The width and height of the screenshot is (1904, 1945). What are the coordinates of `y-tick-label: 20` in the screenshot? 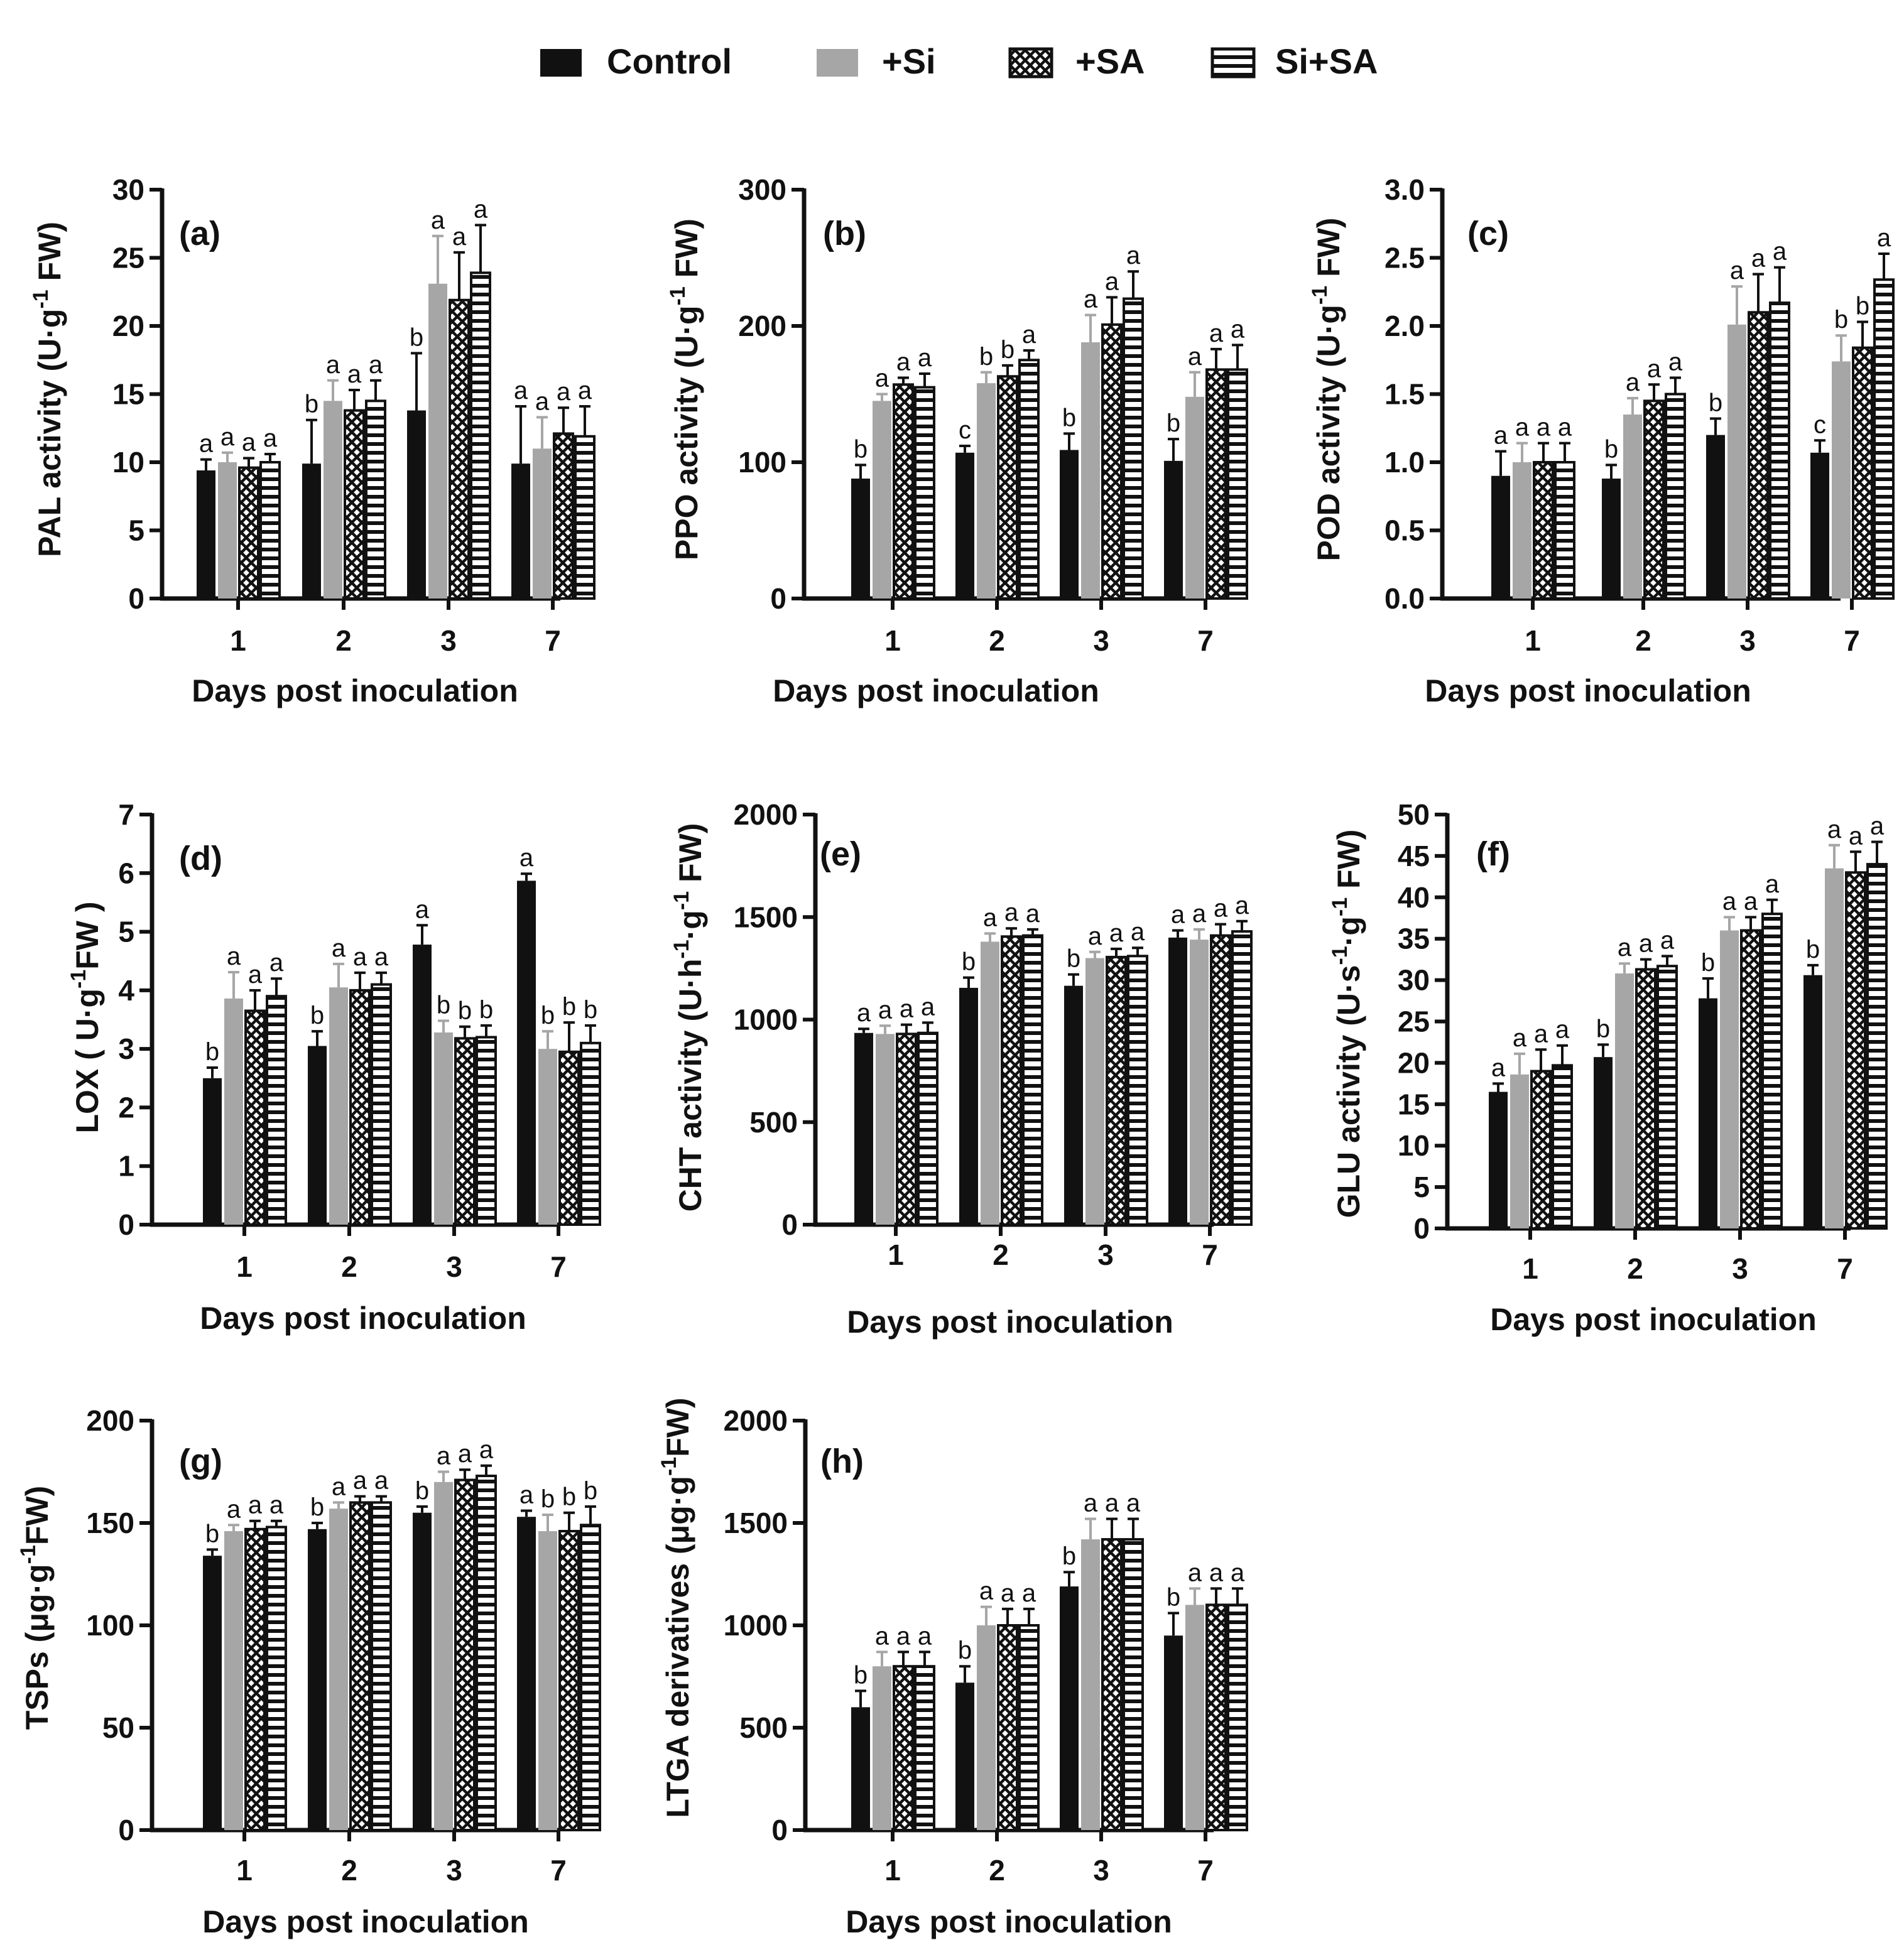 It's located at (128, 326).